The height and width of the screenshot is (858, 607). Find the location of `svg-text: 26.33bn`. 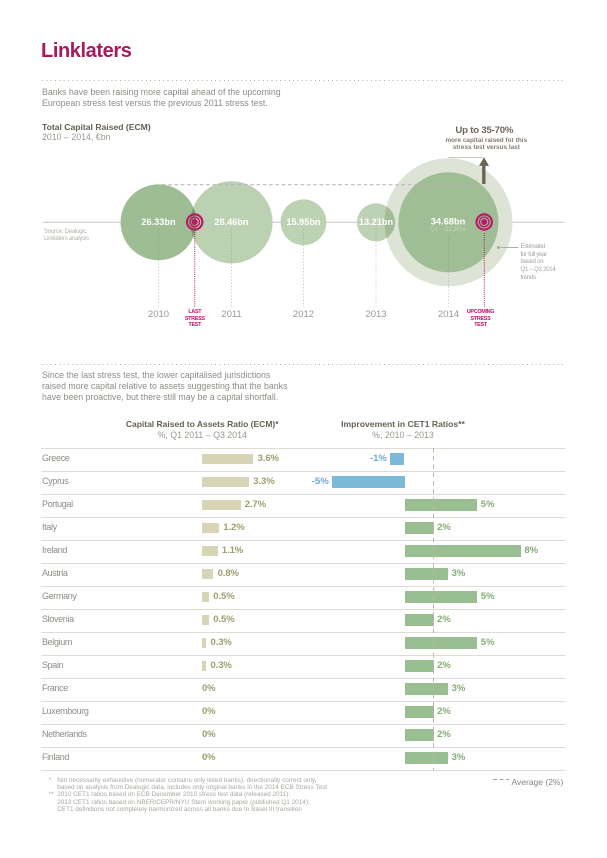

svg-text: 26.33bn is located at coordinates (158, 222).